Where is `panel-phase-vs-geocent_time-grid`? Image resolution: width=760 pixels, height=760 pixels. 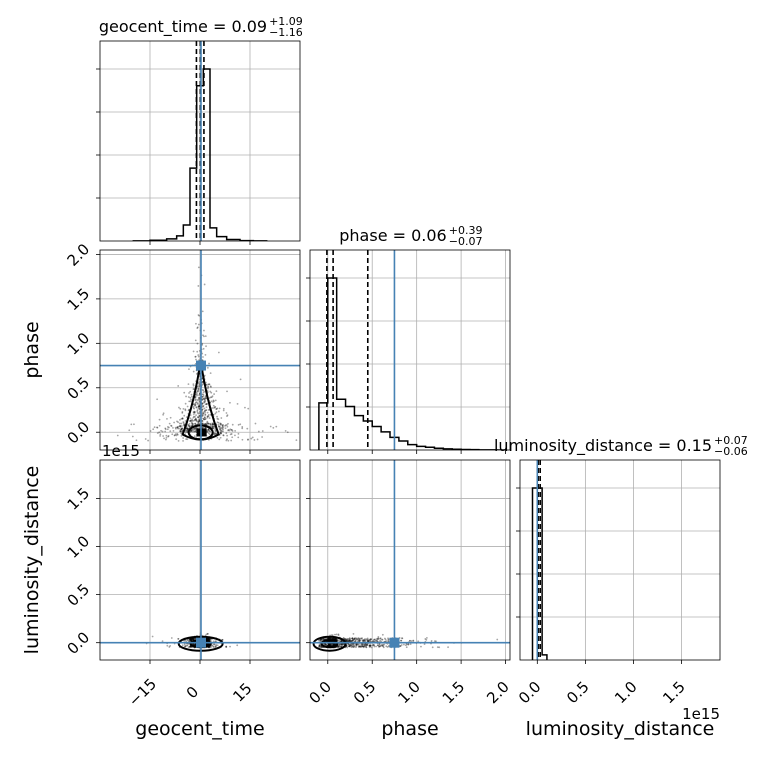
panel-phase-vs-geocent_time-grid is located at coordinates (200, 350).